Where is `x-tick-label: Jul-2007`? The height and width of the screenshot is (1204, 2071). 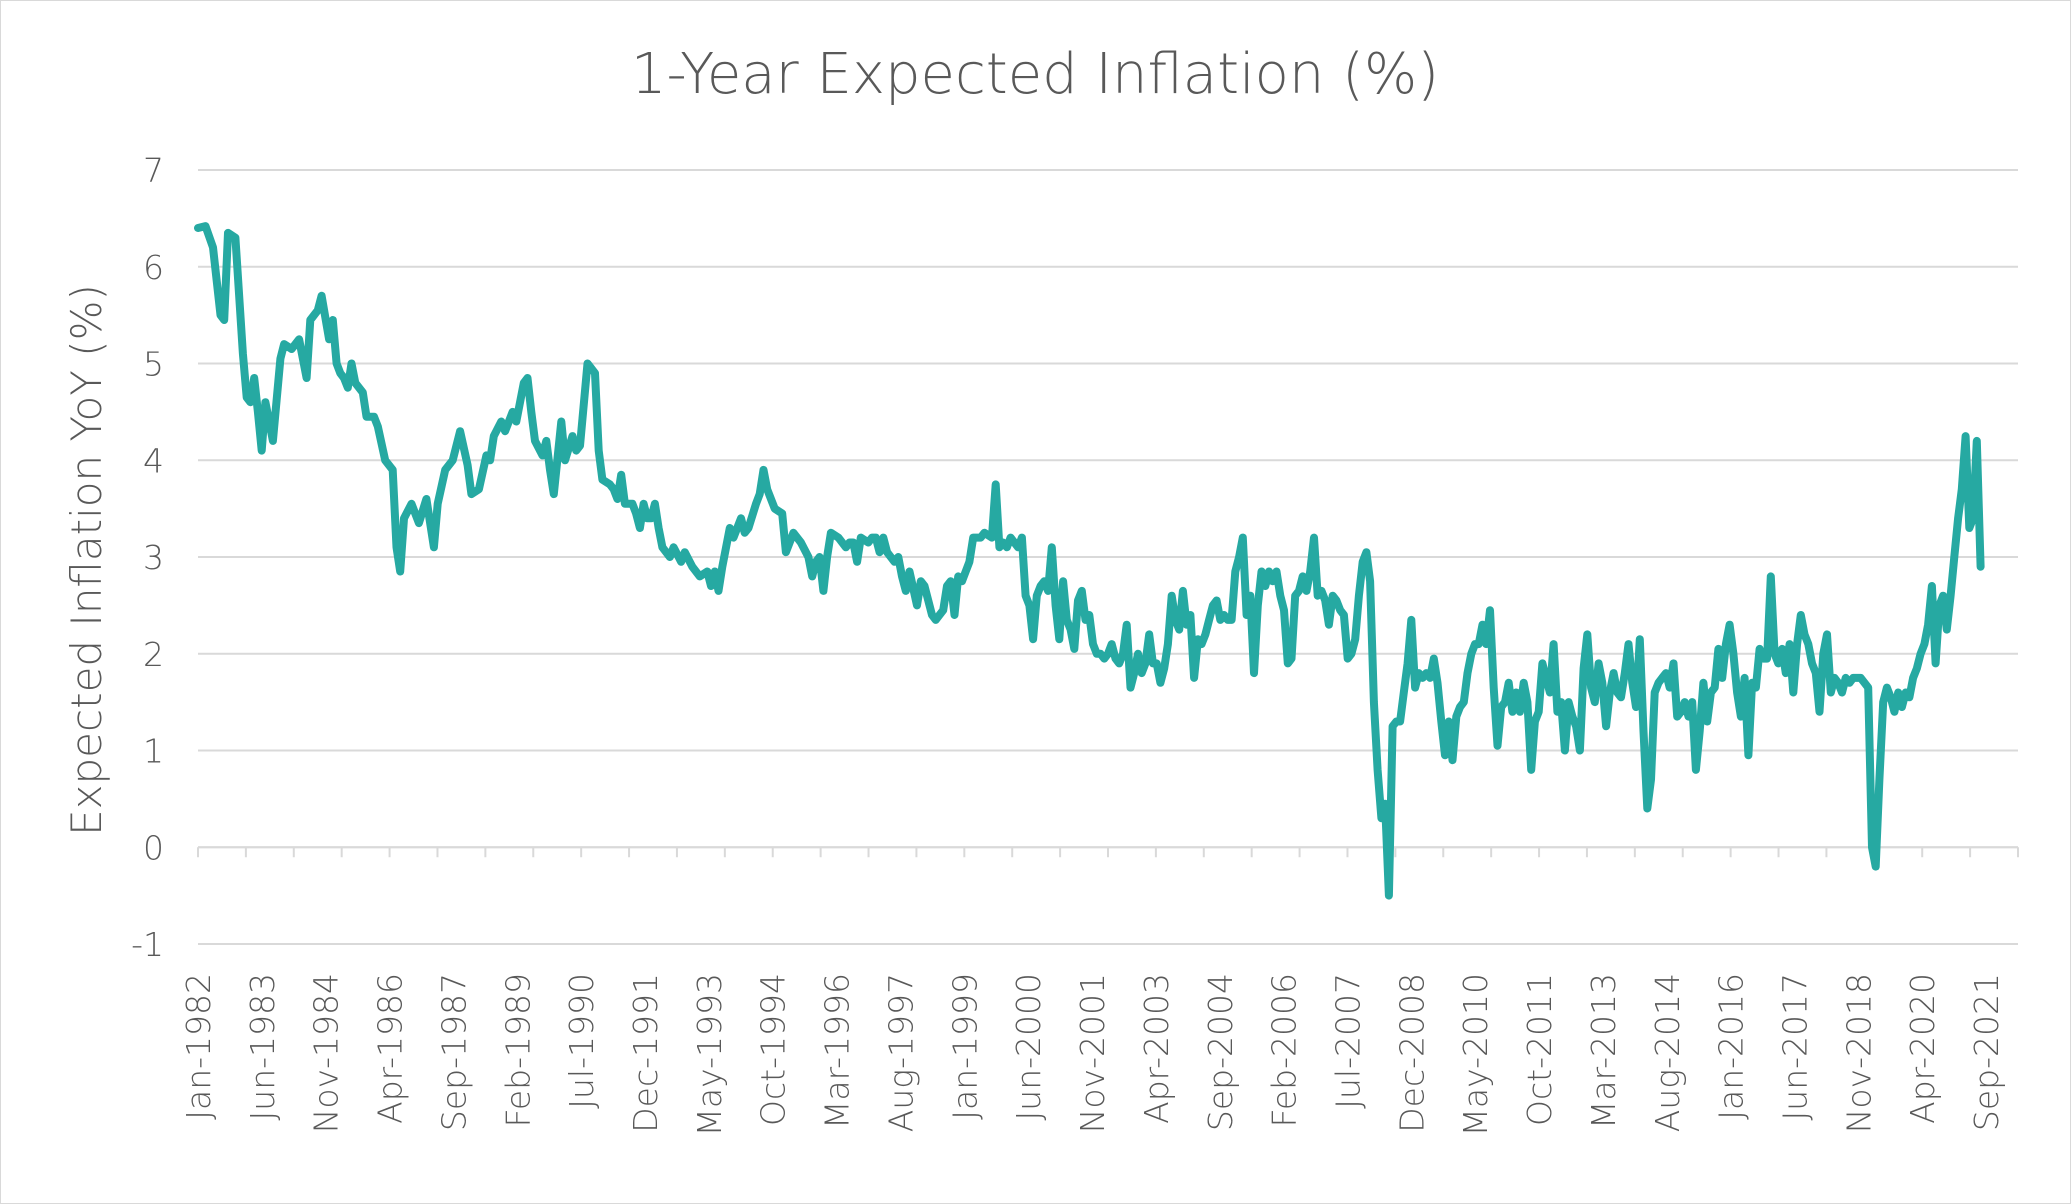
x-tick-label: Jul-2007 is located at coordinates (1347, 1041).